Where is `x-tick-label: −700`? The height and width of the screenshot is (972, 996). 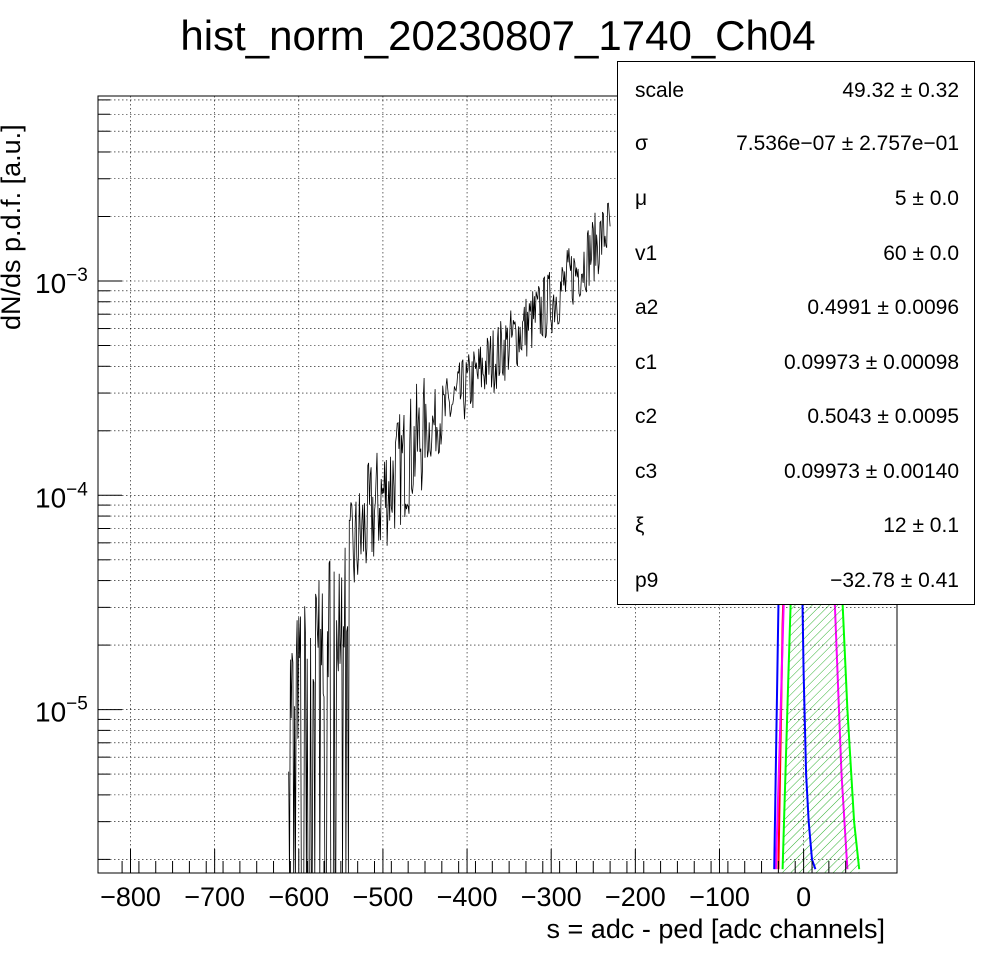 x-tick-label: −700 is located at coordinates (214, 897).